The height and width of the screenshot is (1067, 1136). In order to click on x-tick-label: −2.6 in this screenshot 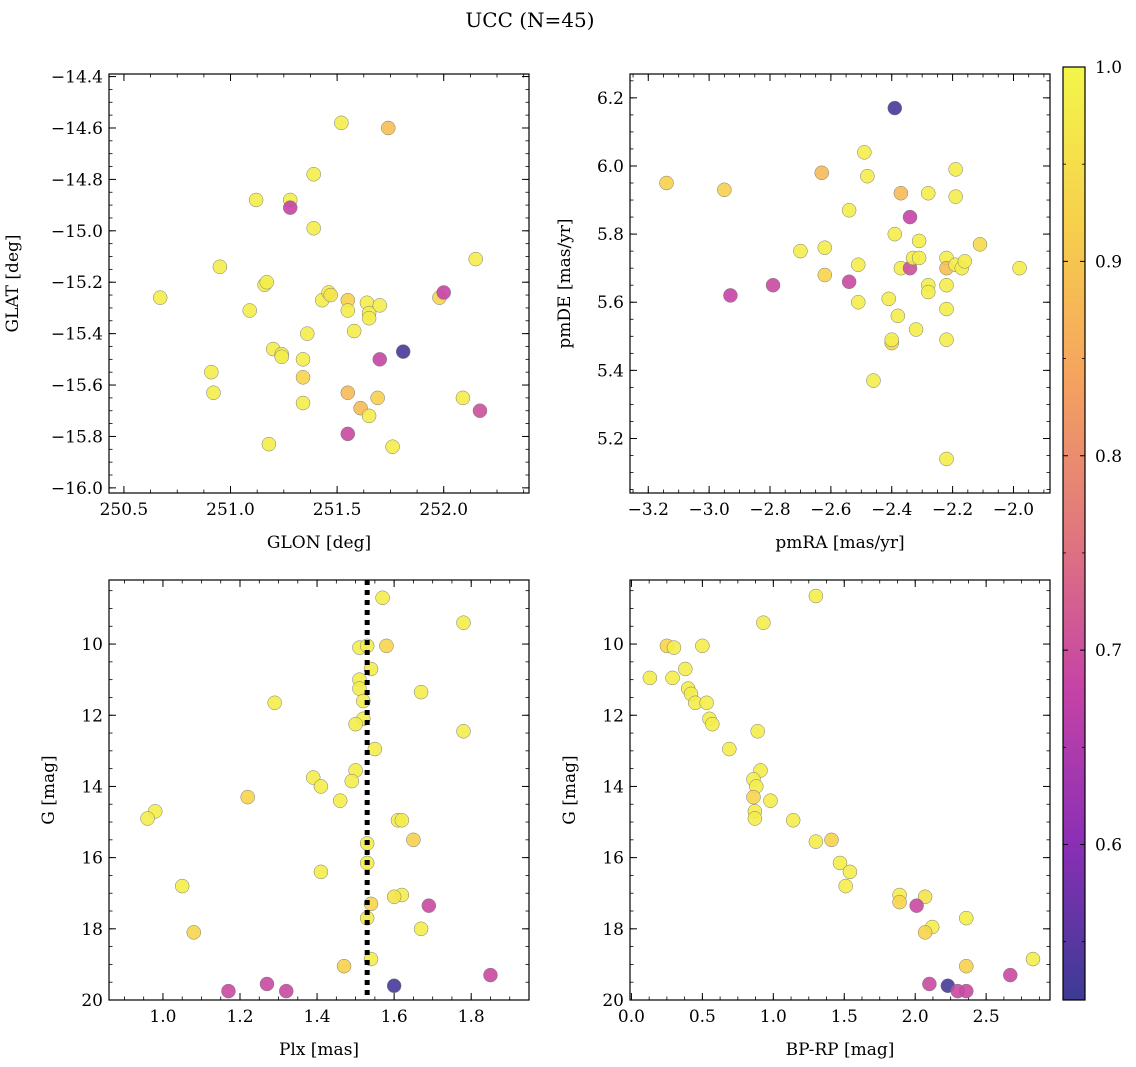, I will do `click(830, 510)`.